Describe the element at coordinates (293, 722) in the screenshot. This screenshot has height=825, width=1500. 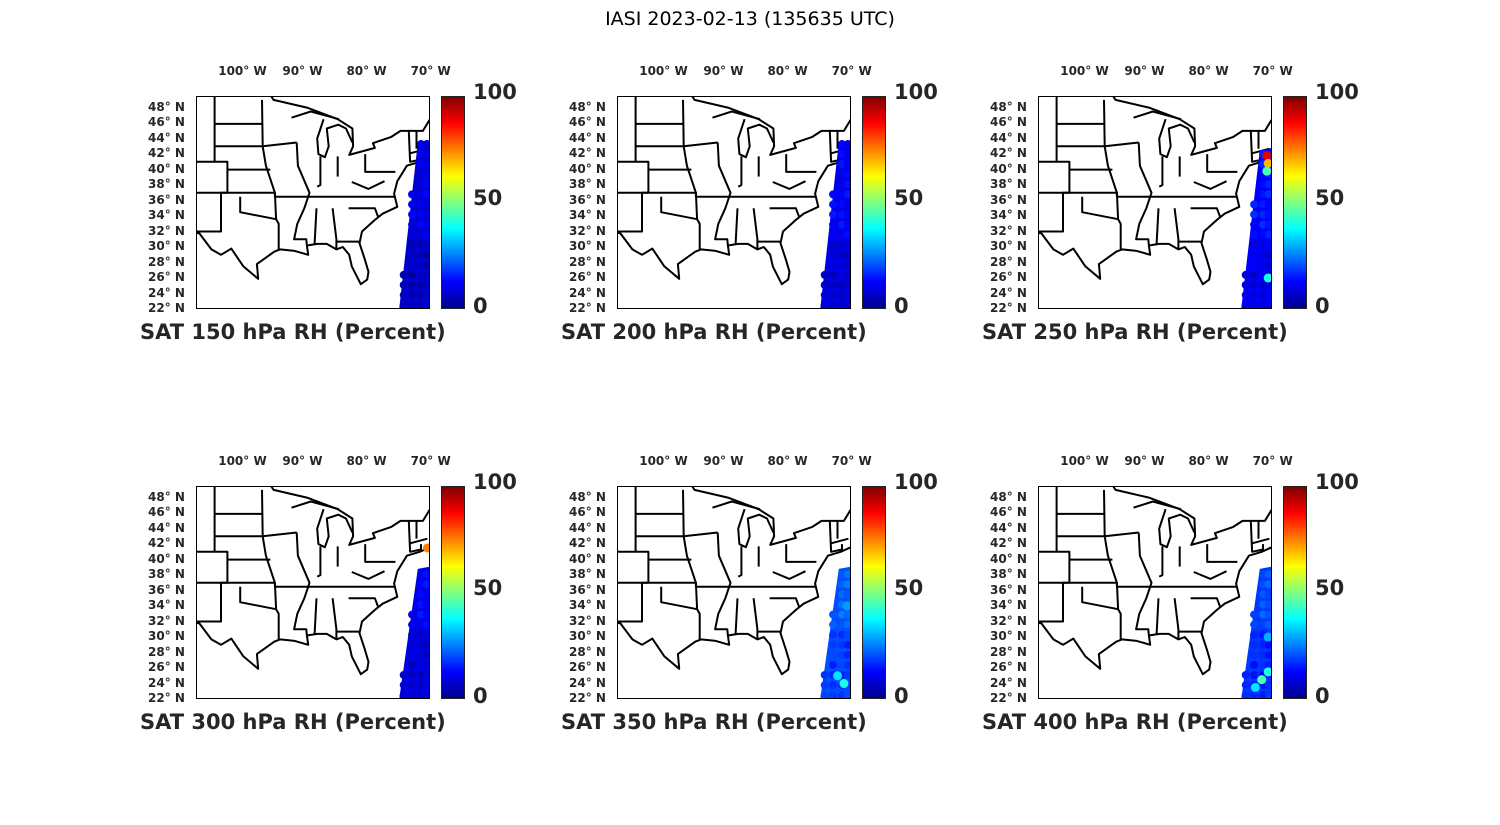
I see `panel-title: SAT 300 hPa RH (Percent)` at that location.